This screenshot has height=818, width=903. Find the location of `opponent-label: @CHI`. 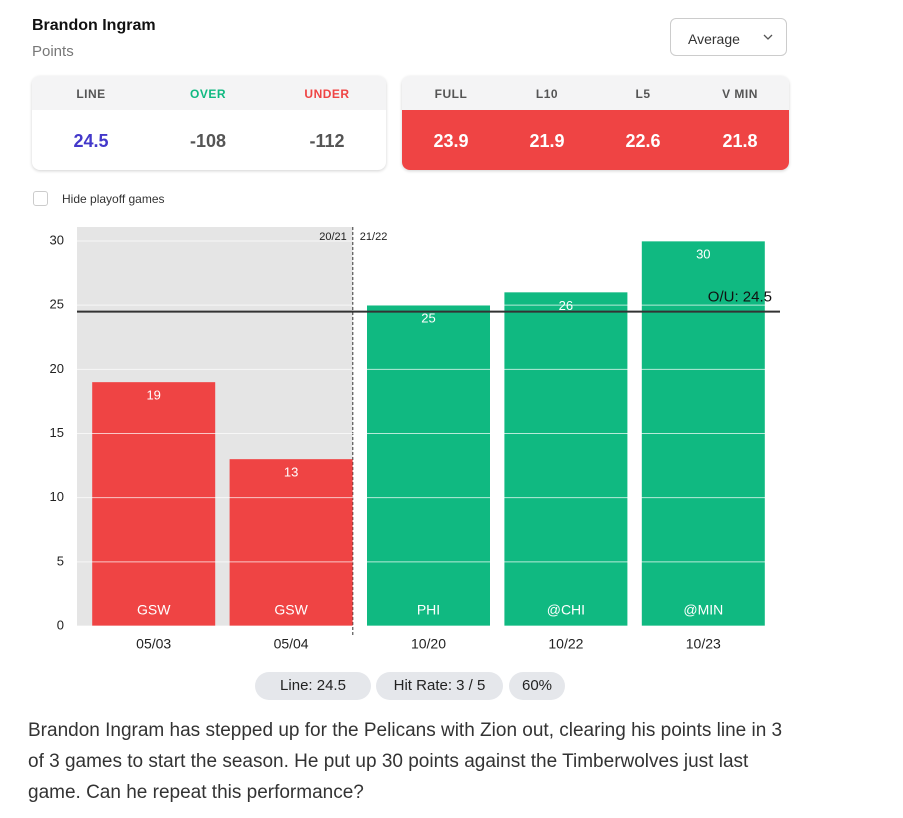

opponent-label: @CHI is located at coordinates (566, 610).